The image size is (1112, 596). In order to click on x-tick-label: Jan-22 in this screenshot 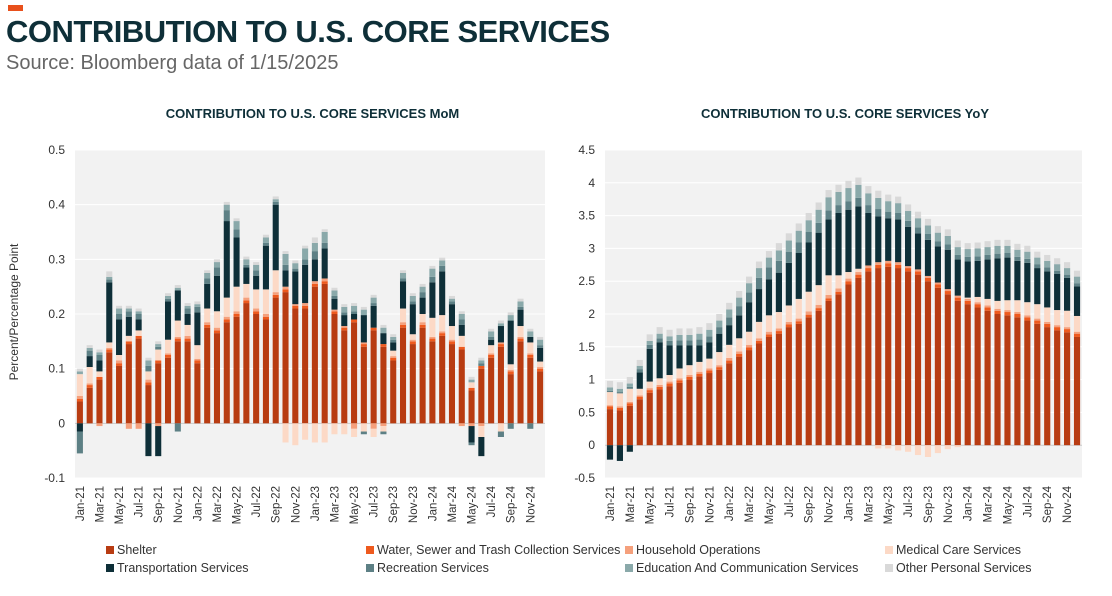, I will do `click(730, 503)`.